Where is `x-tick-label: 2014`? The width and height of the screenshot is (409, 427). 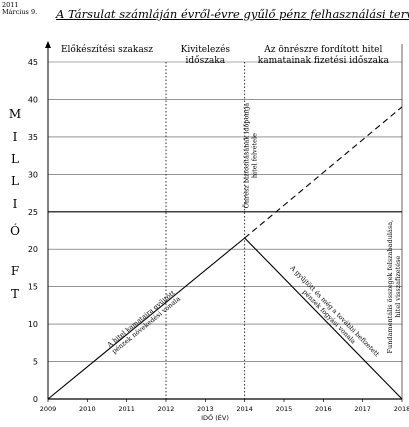
x-tick-label: 2014 is located at coordinates (244, 409).